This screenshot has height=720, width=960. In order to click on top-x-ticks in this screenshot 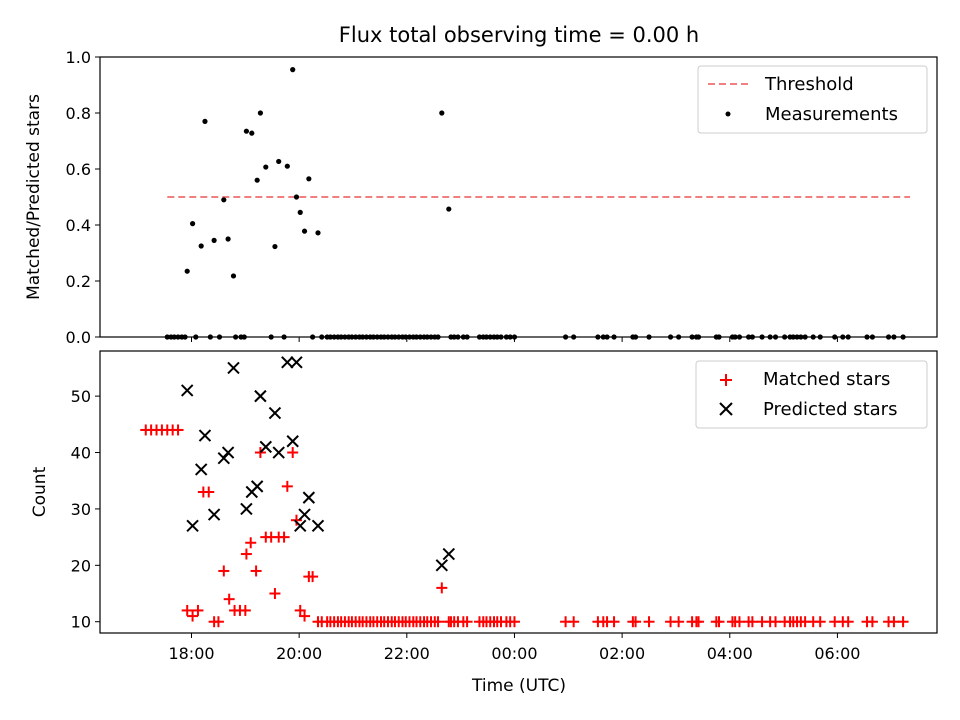, I will do `click(514, 339)`.